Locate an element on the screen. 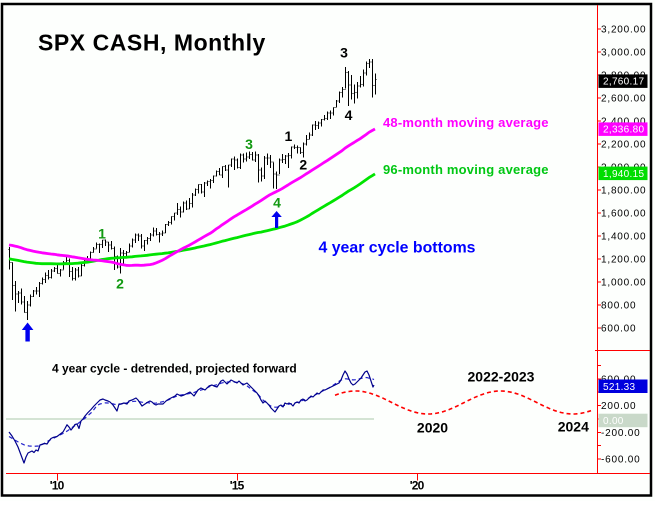 Image resolution: width=655 pixels, height=506 pixels. svg-text: -200.00 is located at coordinates (621, 433).